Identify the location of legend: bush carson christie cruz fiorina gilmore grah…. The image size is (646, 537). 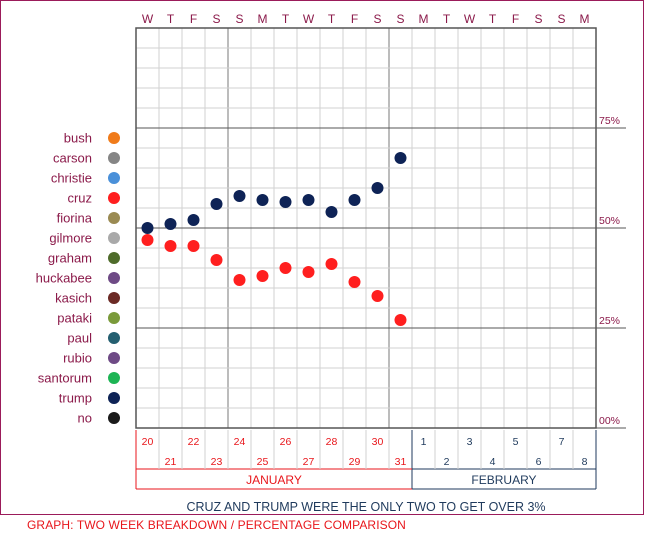
(78, 278).